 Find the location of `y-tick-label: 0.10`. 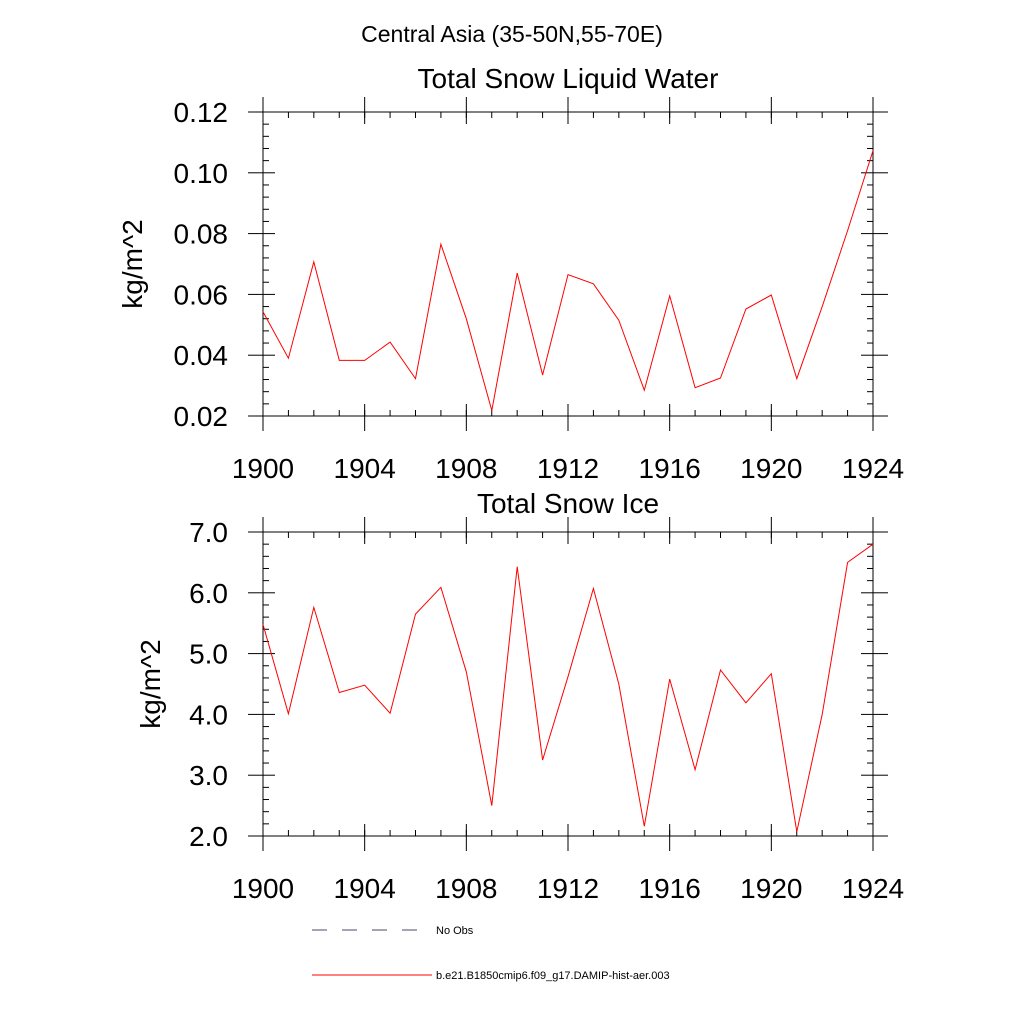

y-tick-label: 0.10 is located at coordinates (201, 173).